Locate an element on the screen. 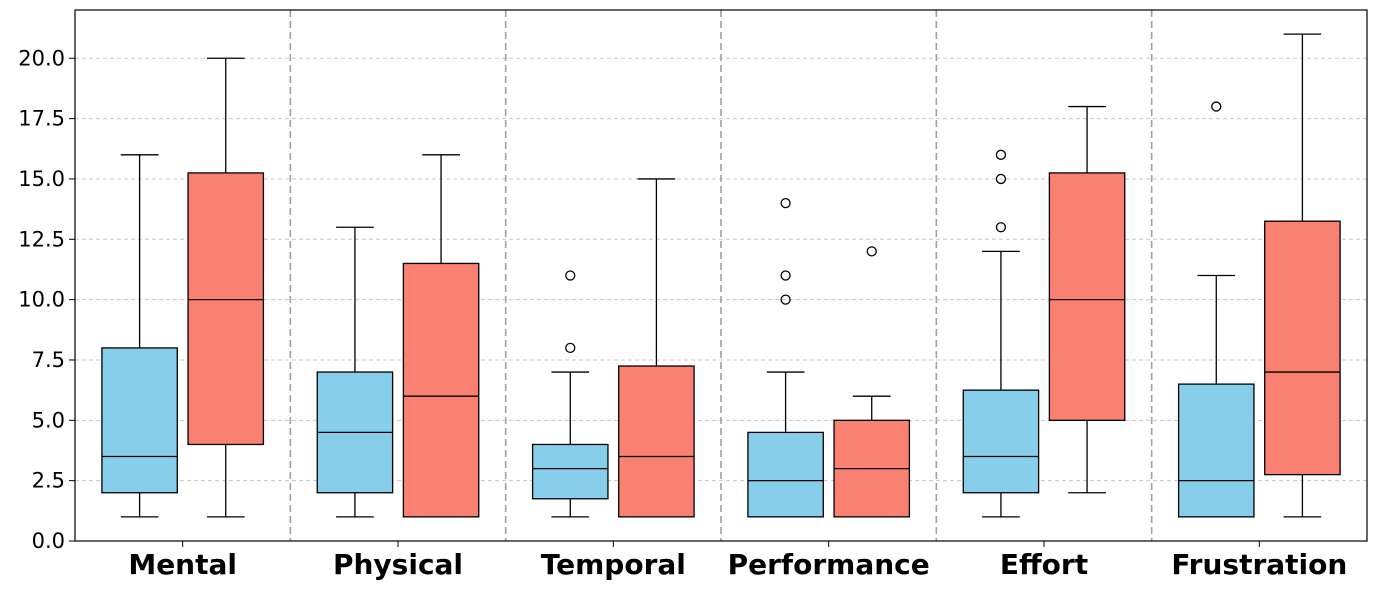 Image resolution: width=1377 pixels, height=590 pixels. y-tick-label: 15.0 is located at coordinates (41, 179).